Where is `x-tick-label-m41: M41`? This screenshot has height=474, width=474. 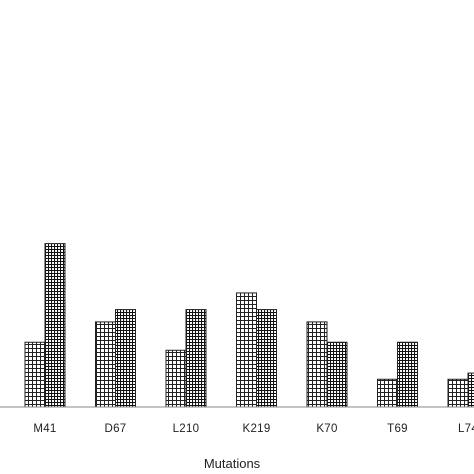
x-tick-label-m41: M41 is located at coordinates (44, 429).